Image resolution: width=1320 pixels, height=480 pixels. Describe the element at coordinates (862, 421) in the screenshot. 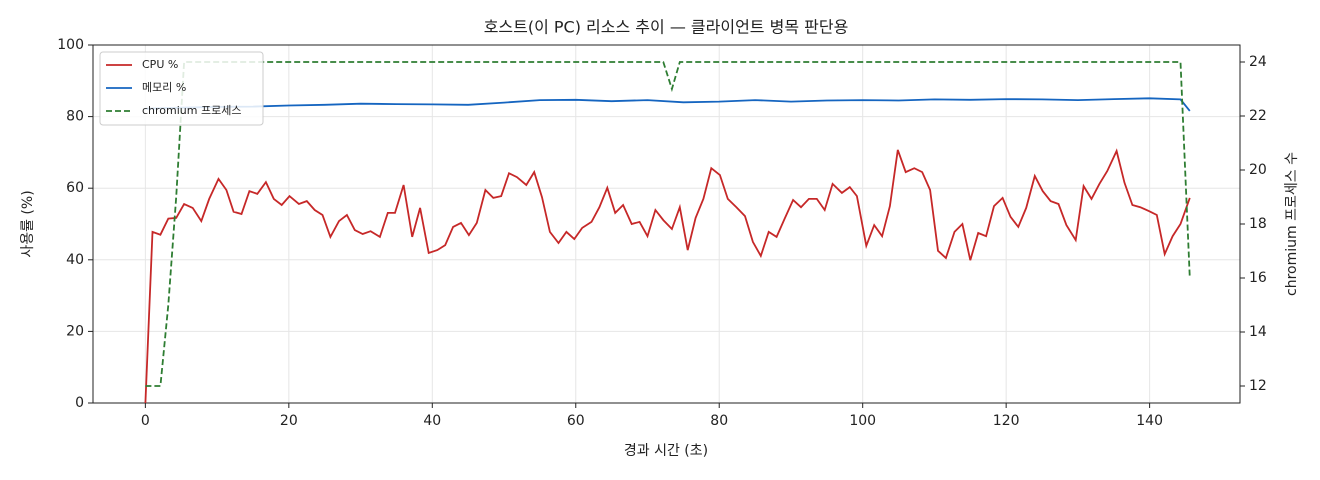

I see `x-tick-label: 100` at that location.